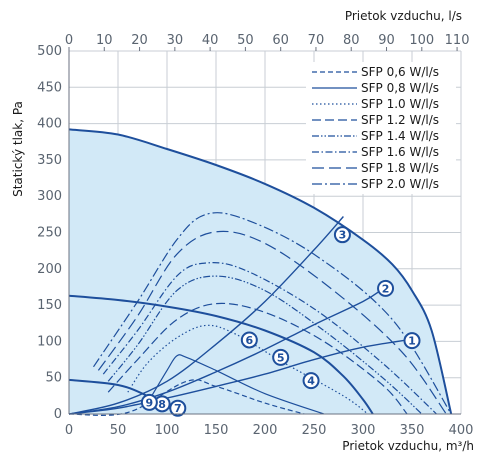 The width and height of the screenshot is (484, 457). I want to click on legend-box, so click(381, 128).